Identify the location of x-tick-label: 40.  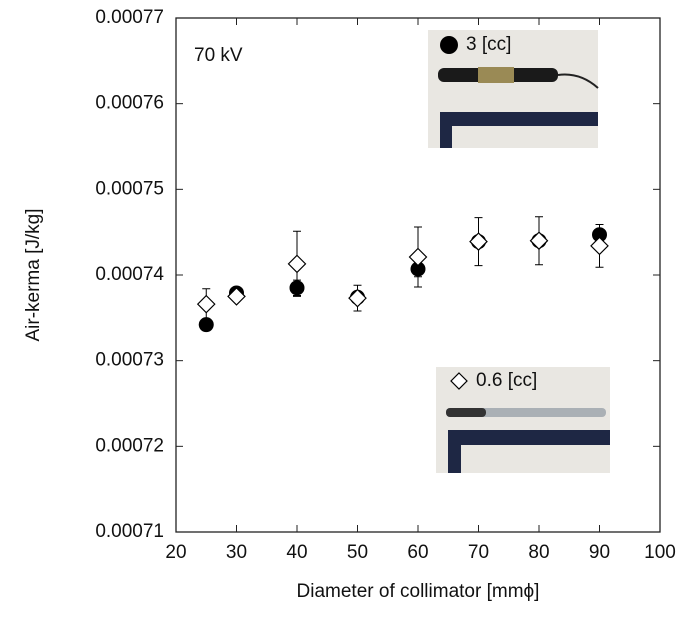
(296, 552).